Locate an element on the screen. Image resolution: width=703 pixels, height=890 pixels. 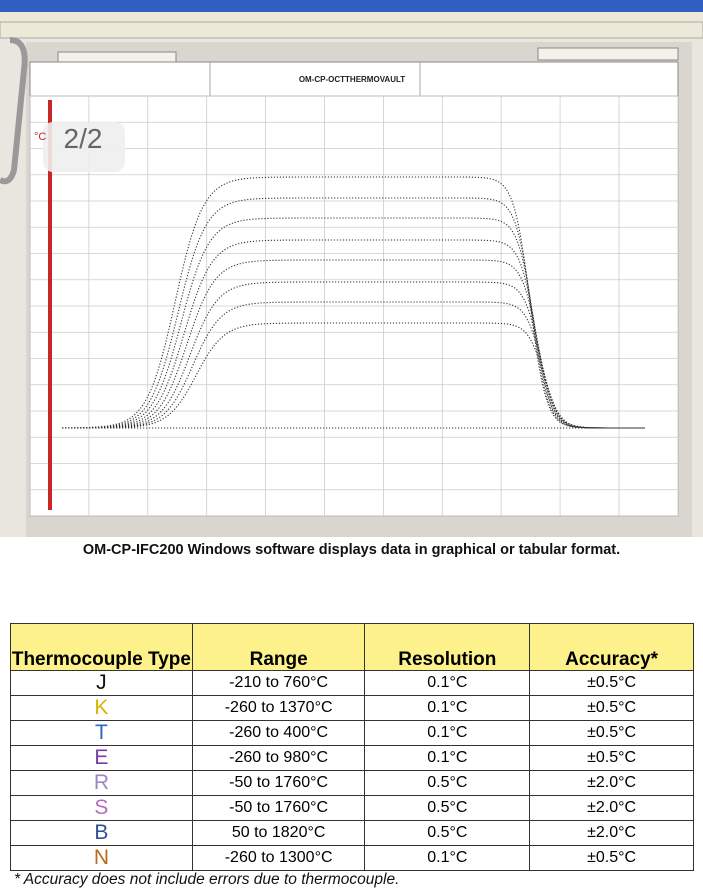
table-row: E -260 to 980°C 0.1°C ±0.5°C is located at coordinates (352, 758).